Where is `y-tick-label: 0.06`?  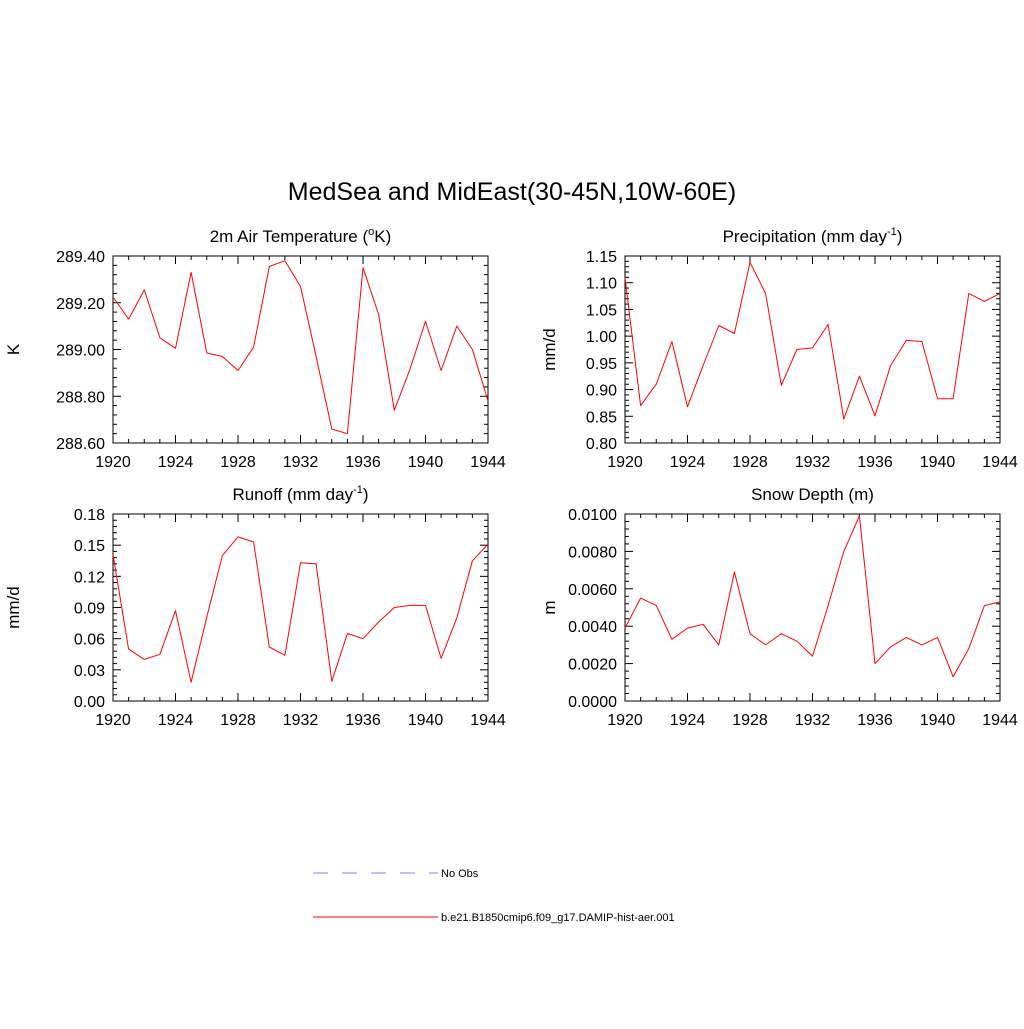 y-tick-label: 0.06 is located at coordinates (89, 640).